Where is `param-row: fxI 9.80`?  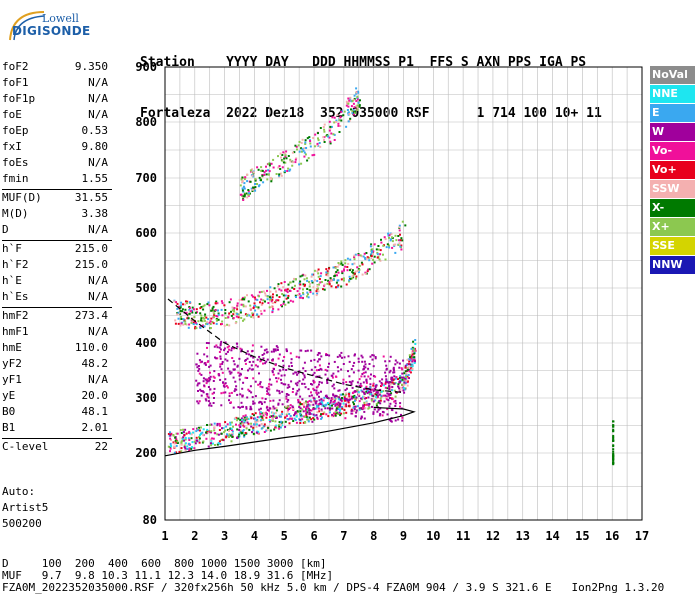
param-row: fxI 9.80 is located at coordinates (56, 148).